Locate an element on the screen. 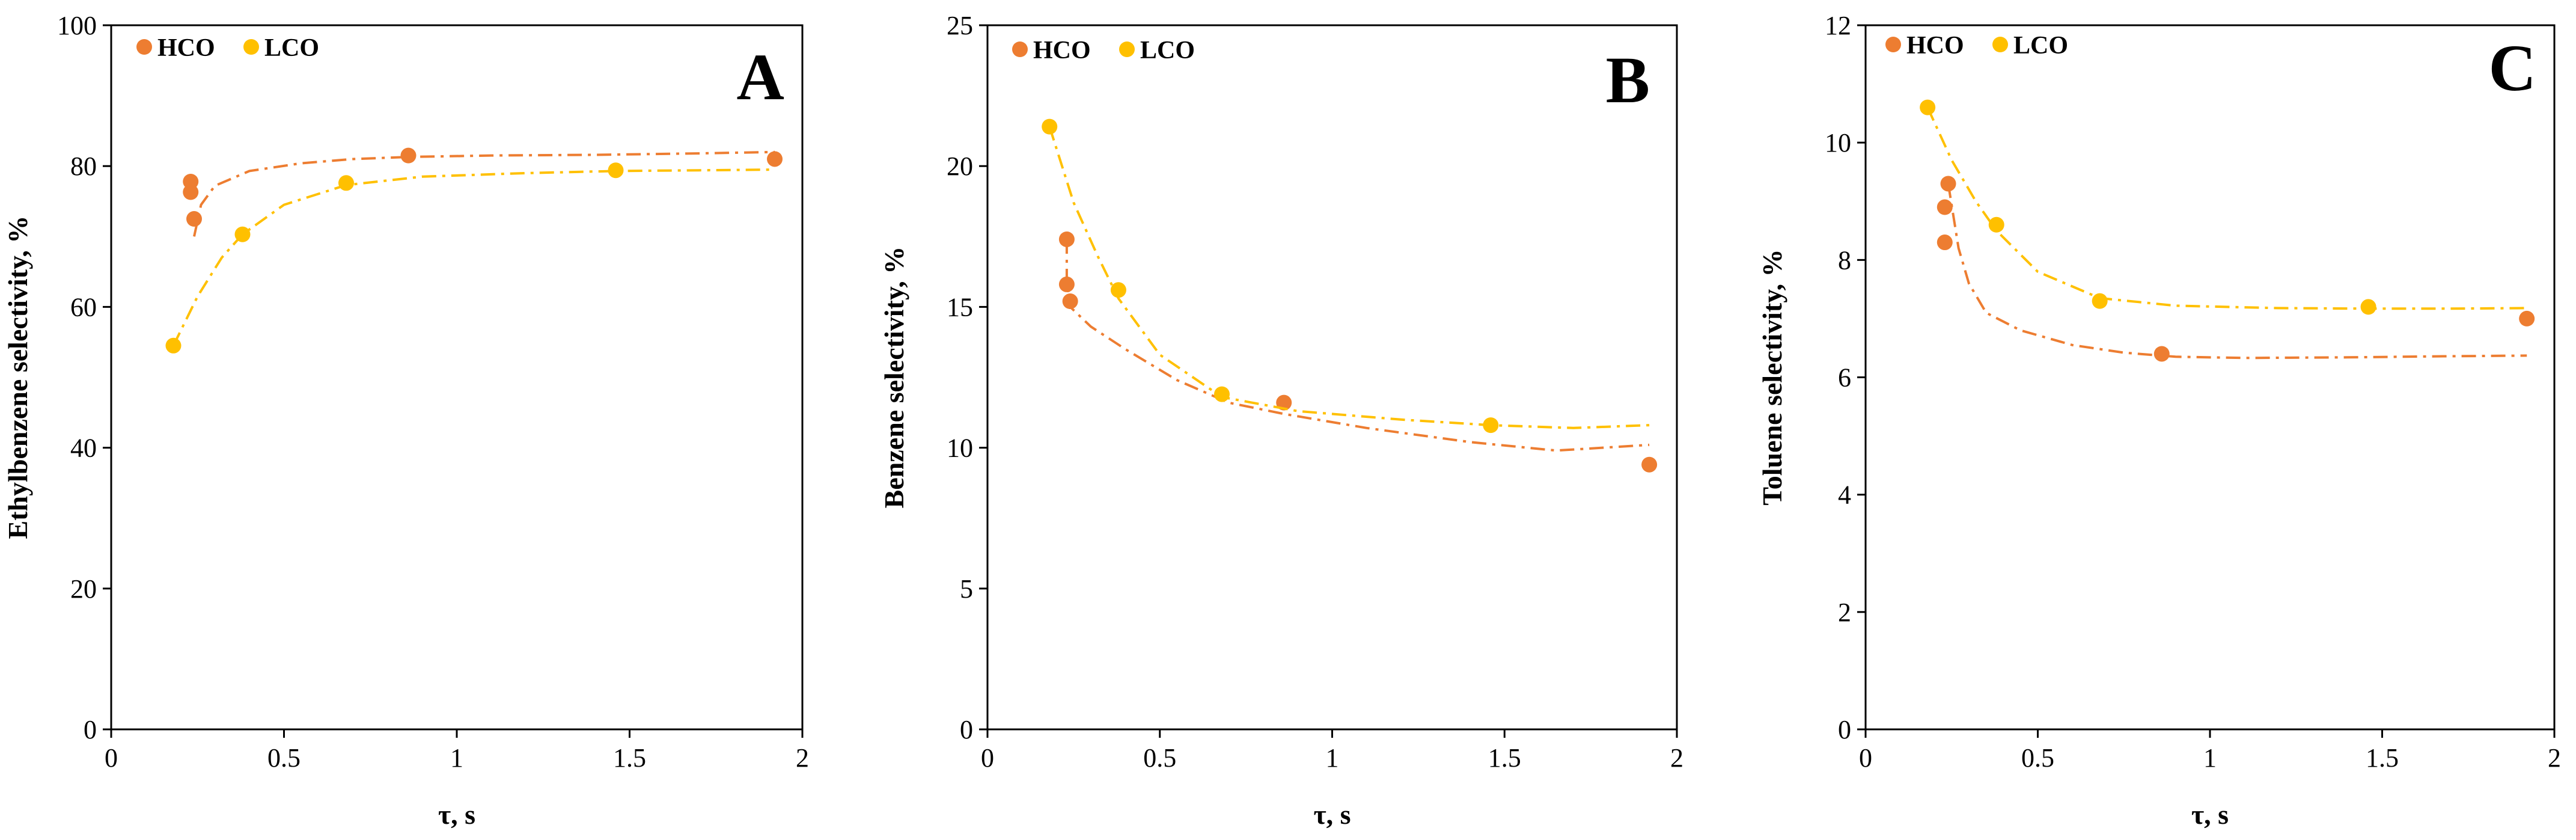  panel-label: A is located at coordinates (760, 77).